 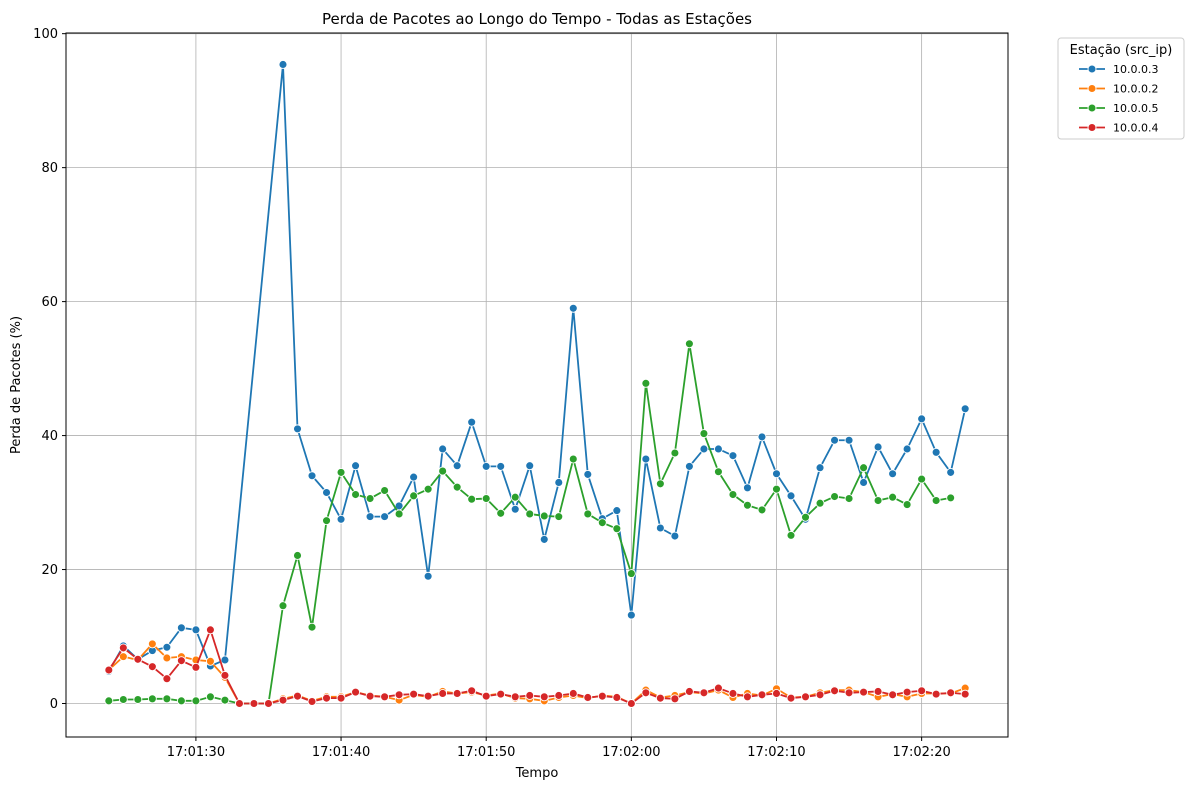 What do you see at coordinates (537, 773) in the screenshot?
I see `x-axis-label: Tempo` at bounding box center [537, 773].